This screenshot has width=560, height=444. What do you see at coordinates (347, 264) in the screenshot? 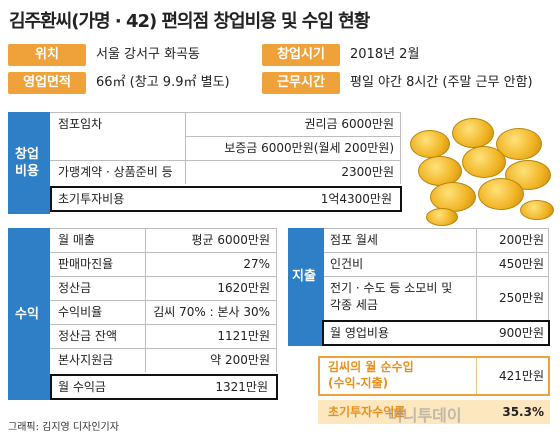
I see `expense-row-label: 인건비` at bounding box center [347, 264].